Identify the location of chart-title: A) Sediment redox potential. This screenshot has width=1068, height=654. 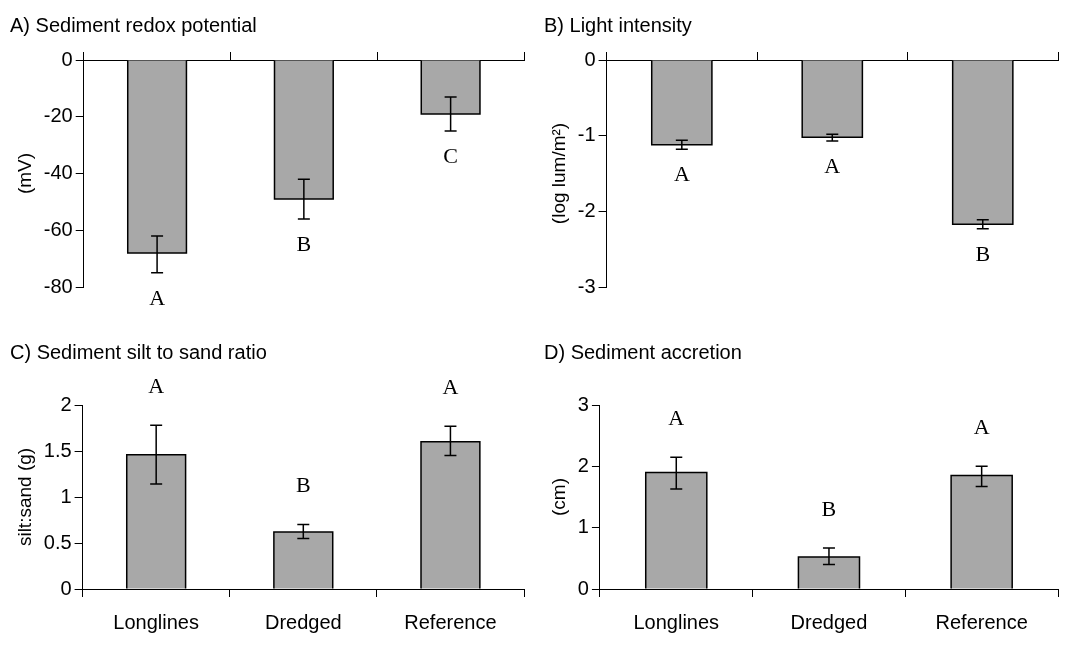
(133, 24).